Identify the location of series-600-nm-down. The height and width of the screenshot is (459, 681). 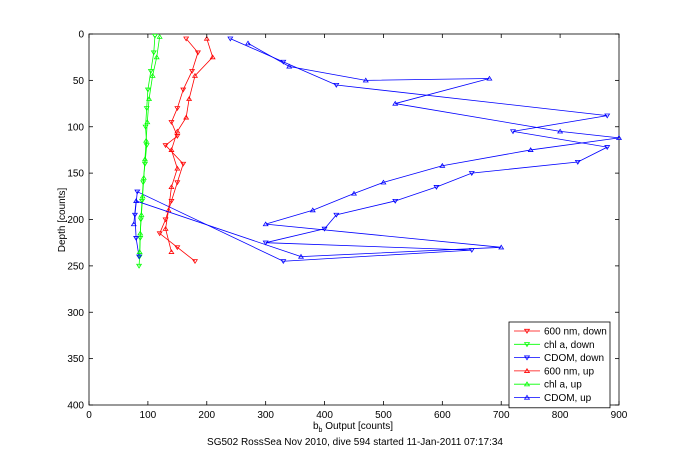
(178, 150).